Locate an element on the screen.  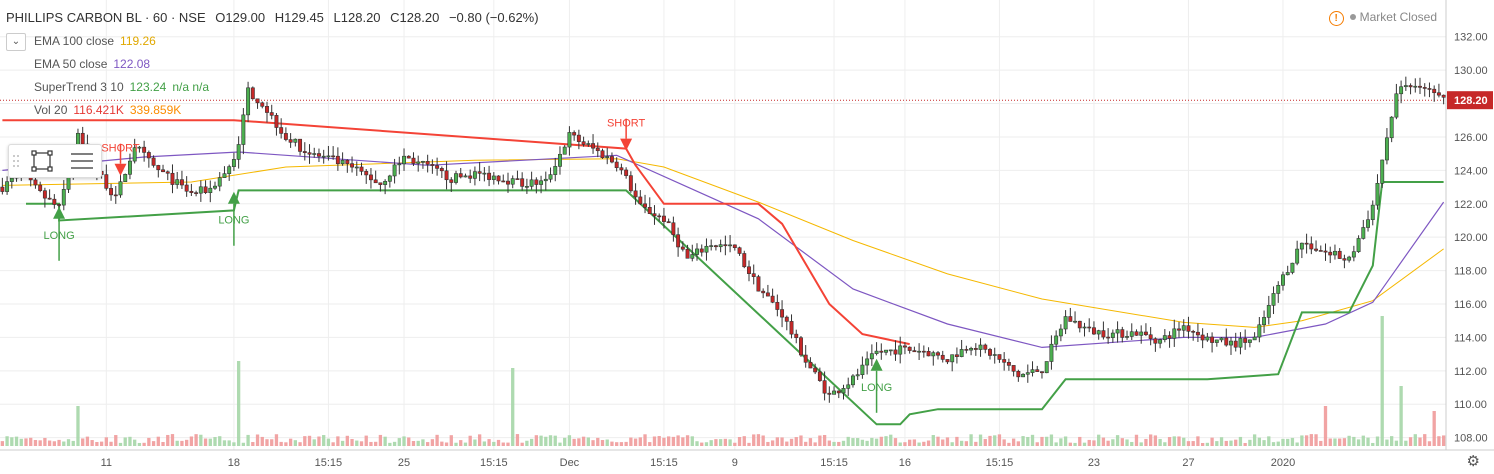
y-tick-label: 132.00 is located at coordinates (1471, 38).